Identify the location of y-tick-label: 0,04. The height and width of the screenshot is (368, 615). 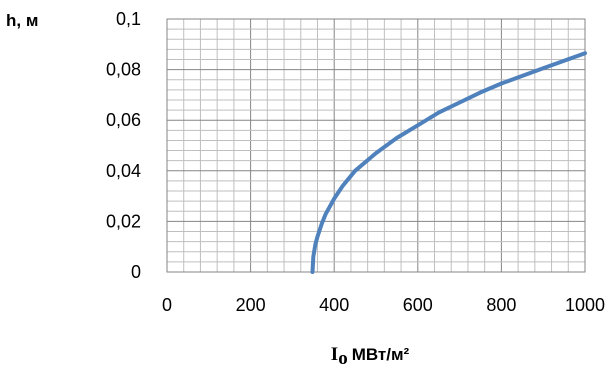
(123, 171).